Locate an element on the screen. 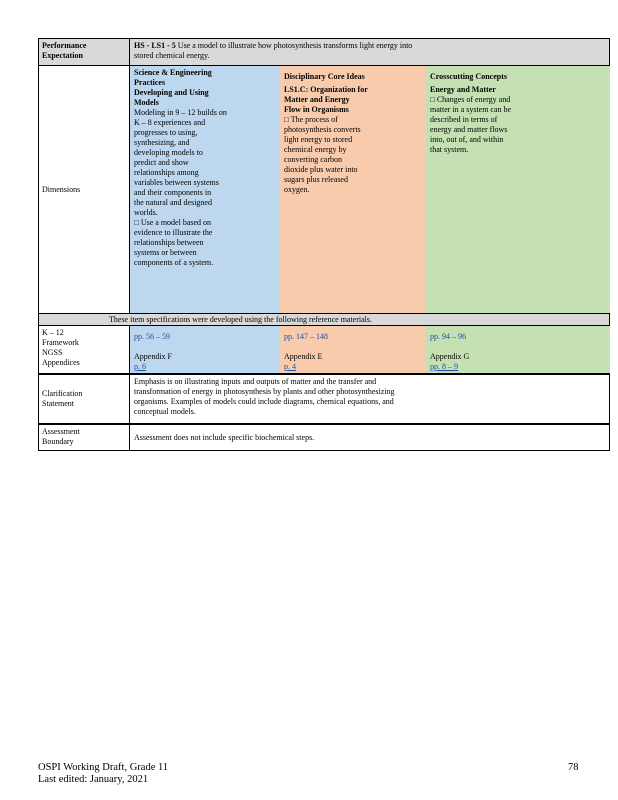 The image size is (618, 800). references-label-line: Appendices is located at coordinates (61, 362).